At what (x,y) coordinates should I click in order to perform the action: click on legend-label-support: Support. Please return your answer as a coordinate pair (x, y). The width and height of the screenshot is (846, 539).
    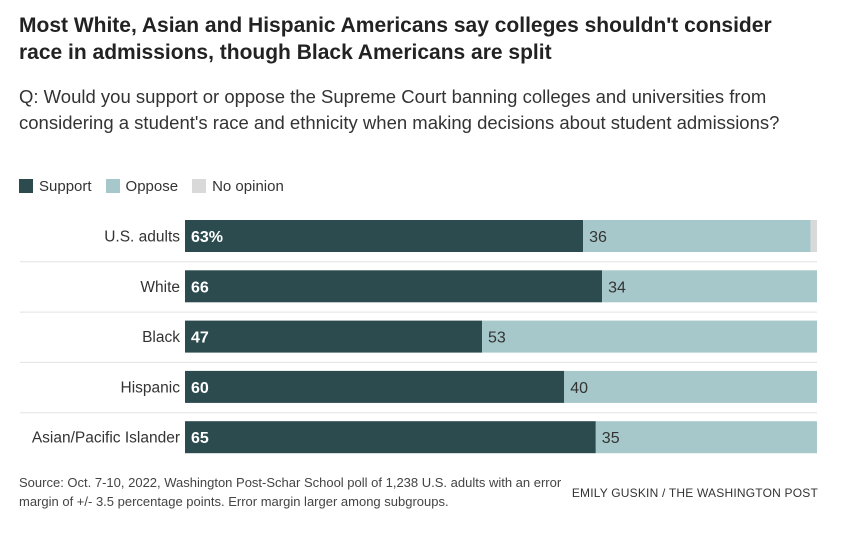
    Looking at the image, I should click on (65, 186).